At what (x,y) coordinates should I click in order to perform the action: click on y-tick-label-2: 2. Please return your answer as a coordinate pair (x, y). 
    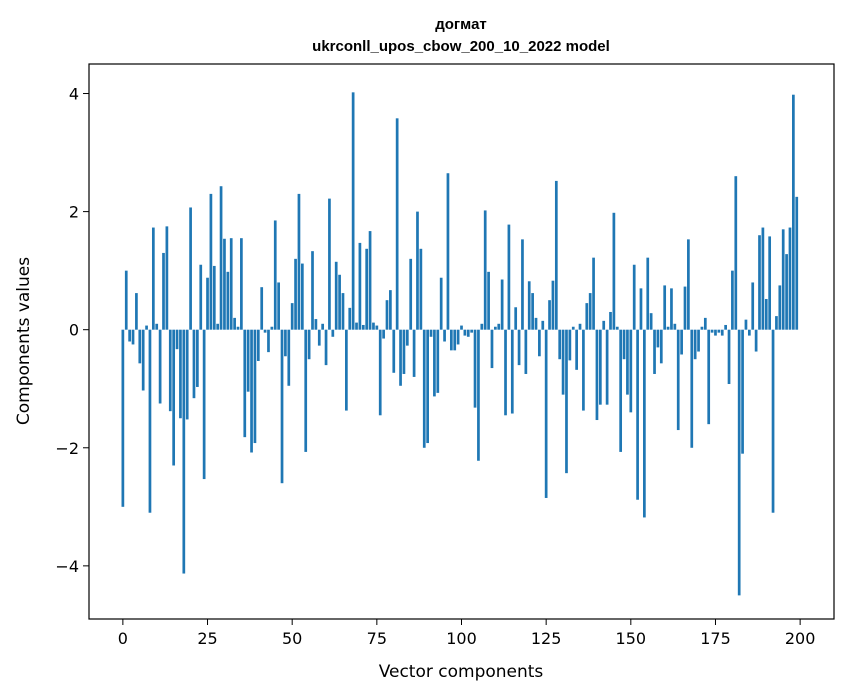
    Looking at the image, I should click on (74, 212).